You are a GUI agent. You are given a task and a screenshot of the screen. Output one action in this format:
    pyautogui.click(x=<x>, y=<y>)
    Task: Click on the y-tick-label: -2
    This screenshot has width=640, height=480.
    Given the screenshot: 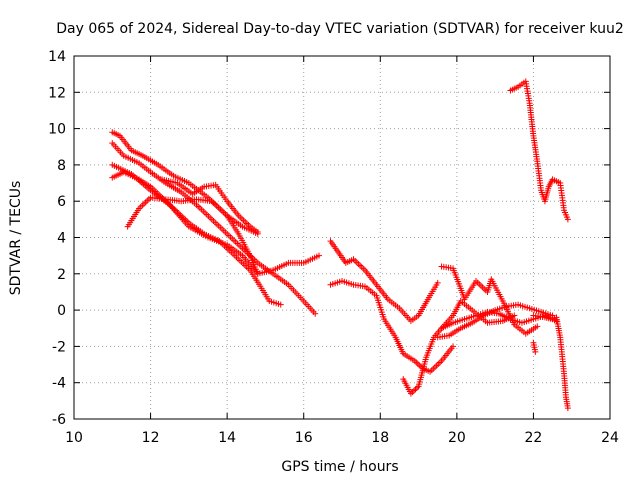 What is the action you would take?
    pyautogui.click(x=59, y=347)
    